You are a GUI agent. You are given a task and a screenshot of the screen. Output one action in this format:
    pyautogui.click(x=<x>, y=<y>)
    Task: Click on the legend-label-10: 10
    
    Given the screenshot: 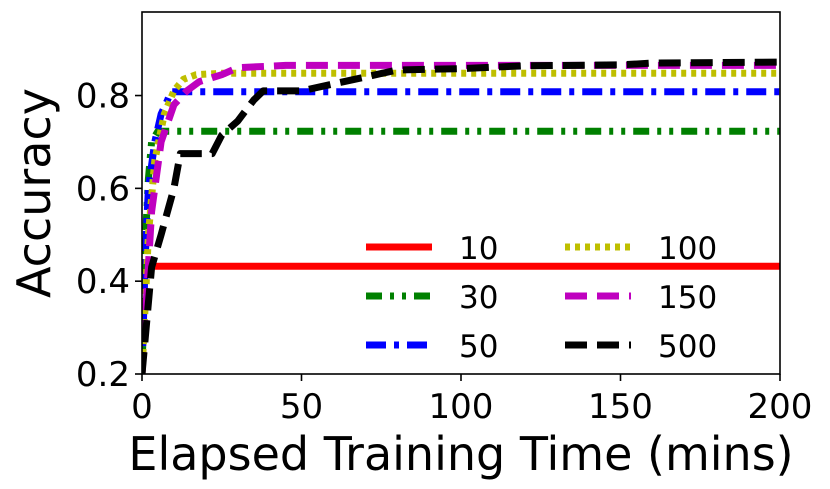 What is the action you would take?
    pyautogui.click(x=478, y=249)
    